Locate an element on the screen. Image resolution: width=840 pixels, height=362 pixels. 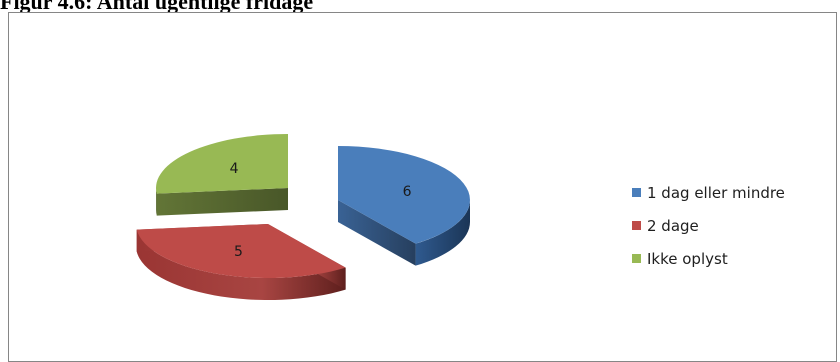
legend-item-1-dag-eller-mindre: 1 dag eller mindre is located at coordinates (708, 192).